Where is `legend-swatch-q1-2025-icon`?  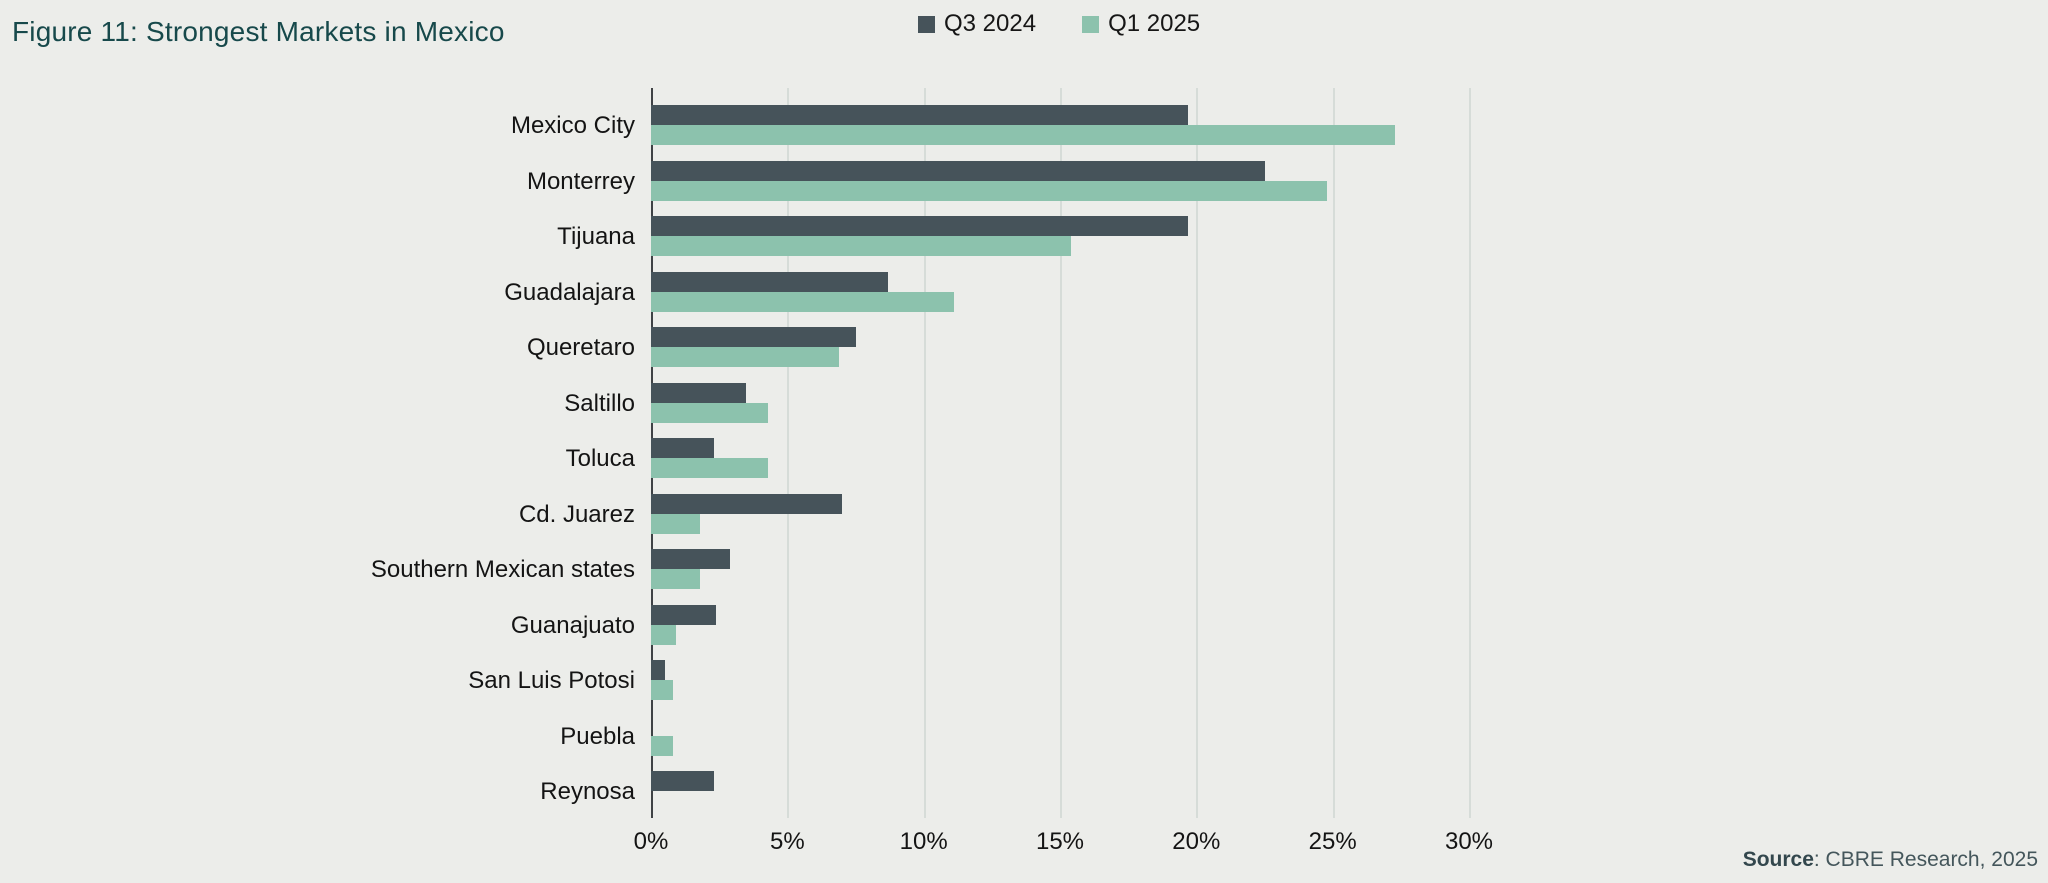
legend-swatch-q1-2025-icon is located at coordinates (1091, 24).